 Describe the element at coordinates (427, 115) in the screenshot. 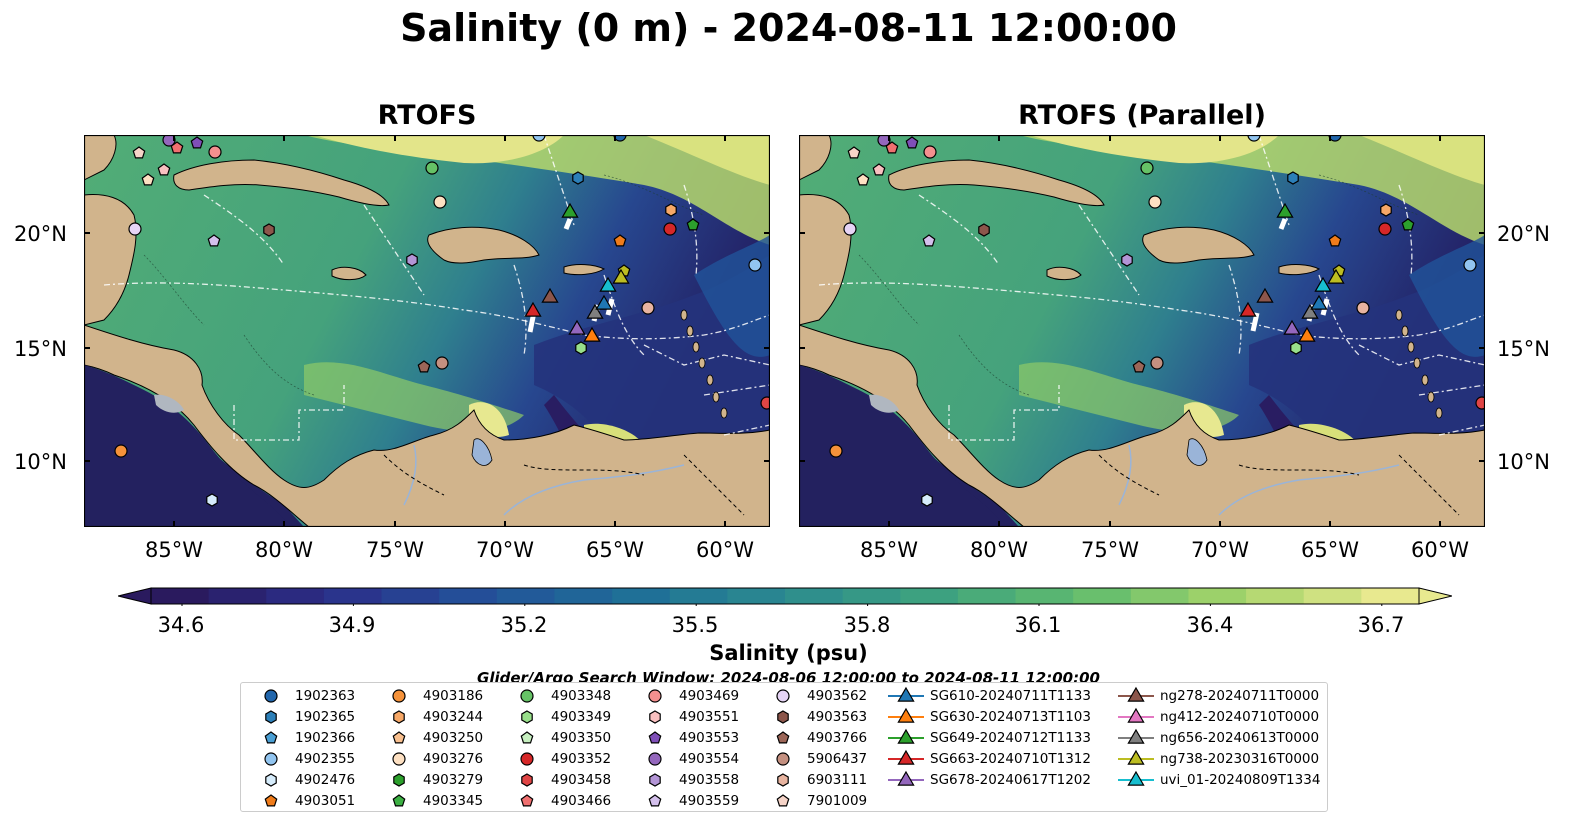

I see `panel-title-rtofs: RTOFS` at that location.